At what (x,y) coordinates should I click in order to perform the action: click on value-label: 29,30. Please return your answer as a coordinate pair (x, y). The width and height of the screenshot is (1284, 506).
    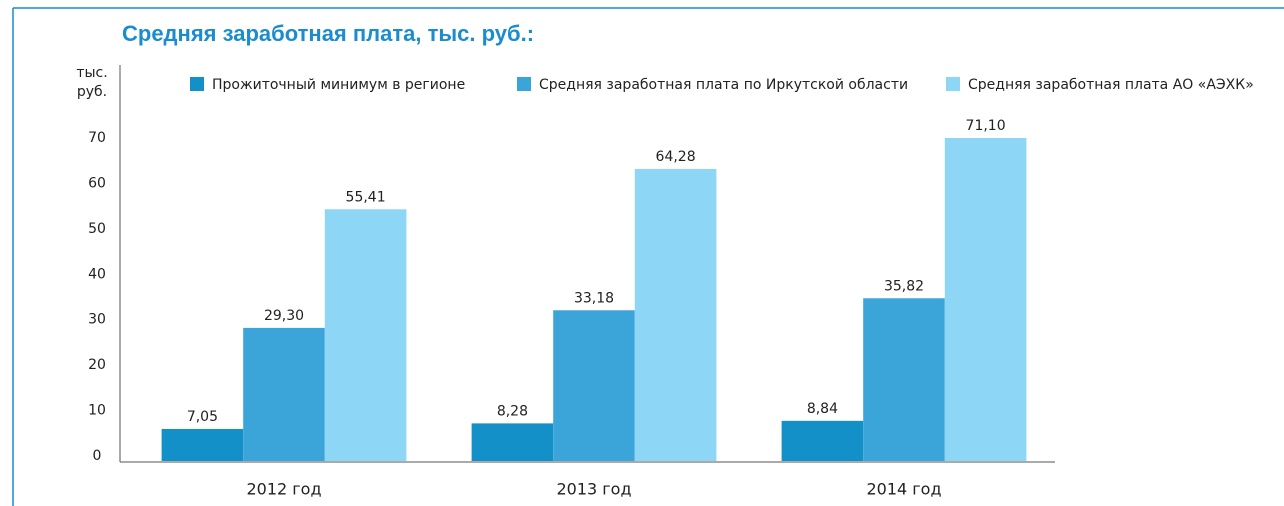
    Looking at the image, I should click on (284, 316).